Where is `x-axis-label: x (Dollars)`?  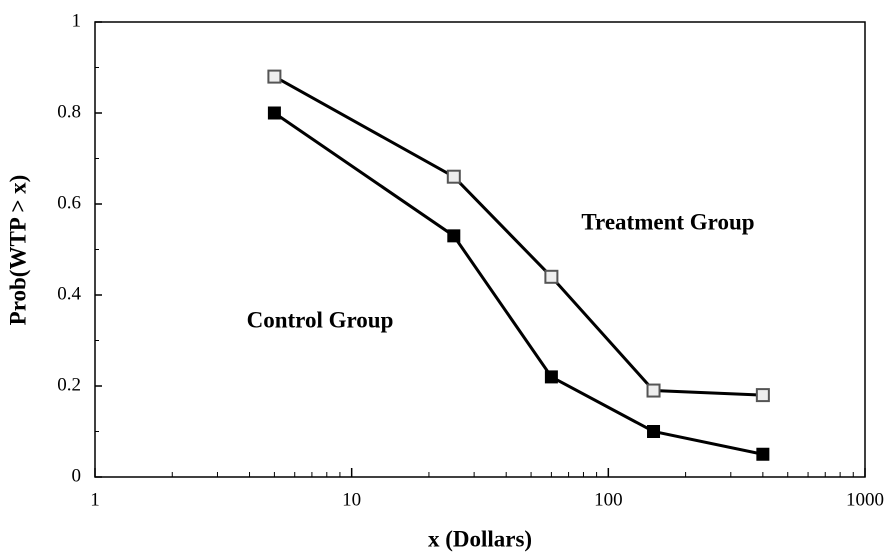
x-axis-label: x (Dollars) is located at coordinates (480, 538).